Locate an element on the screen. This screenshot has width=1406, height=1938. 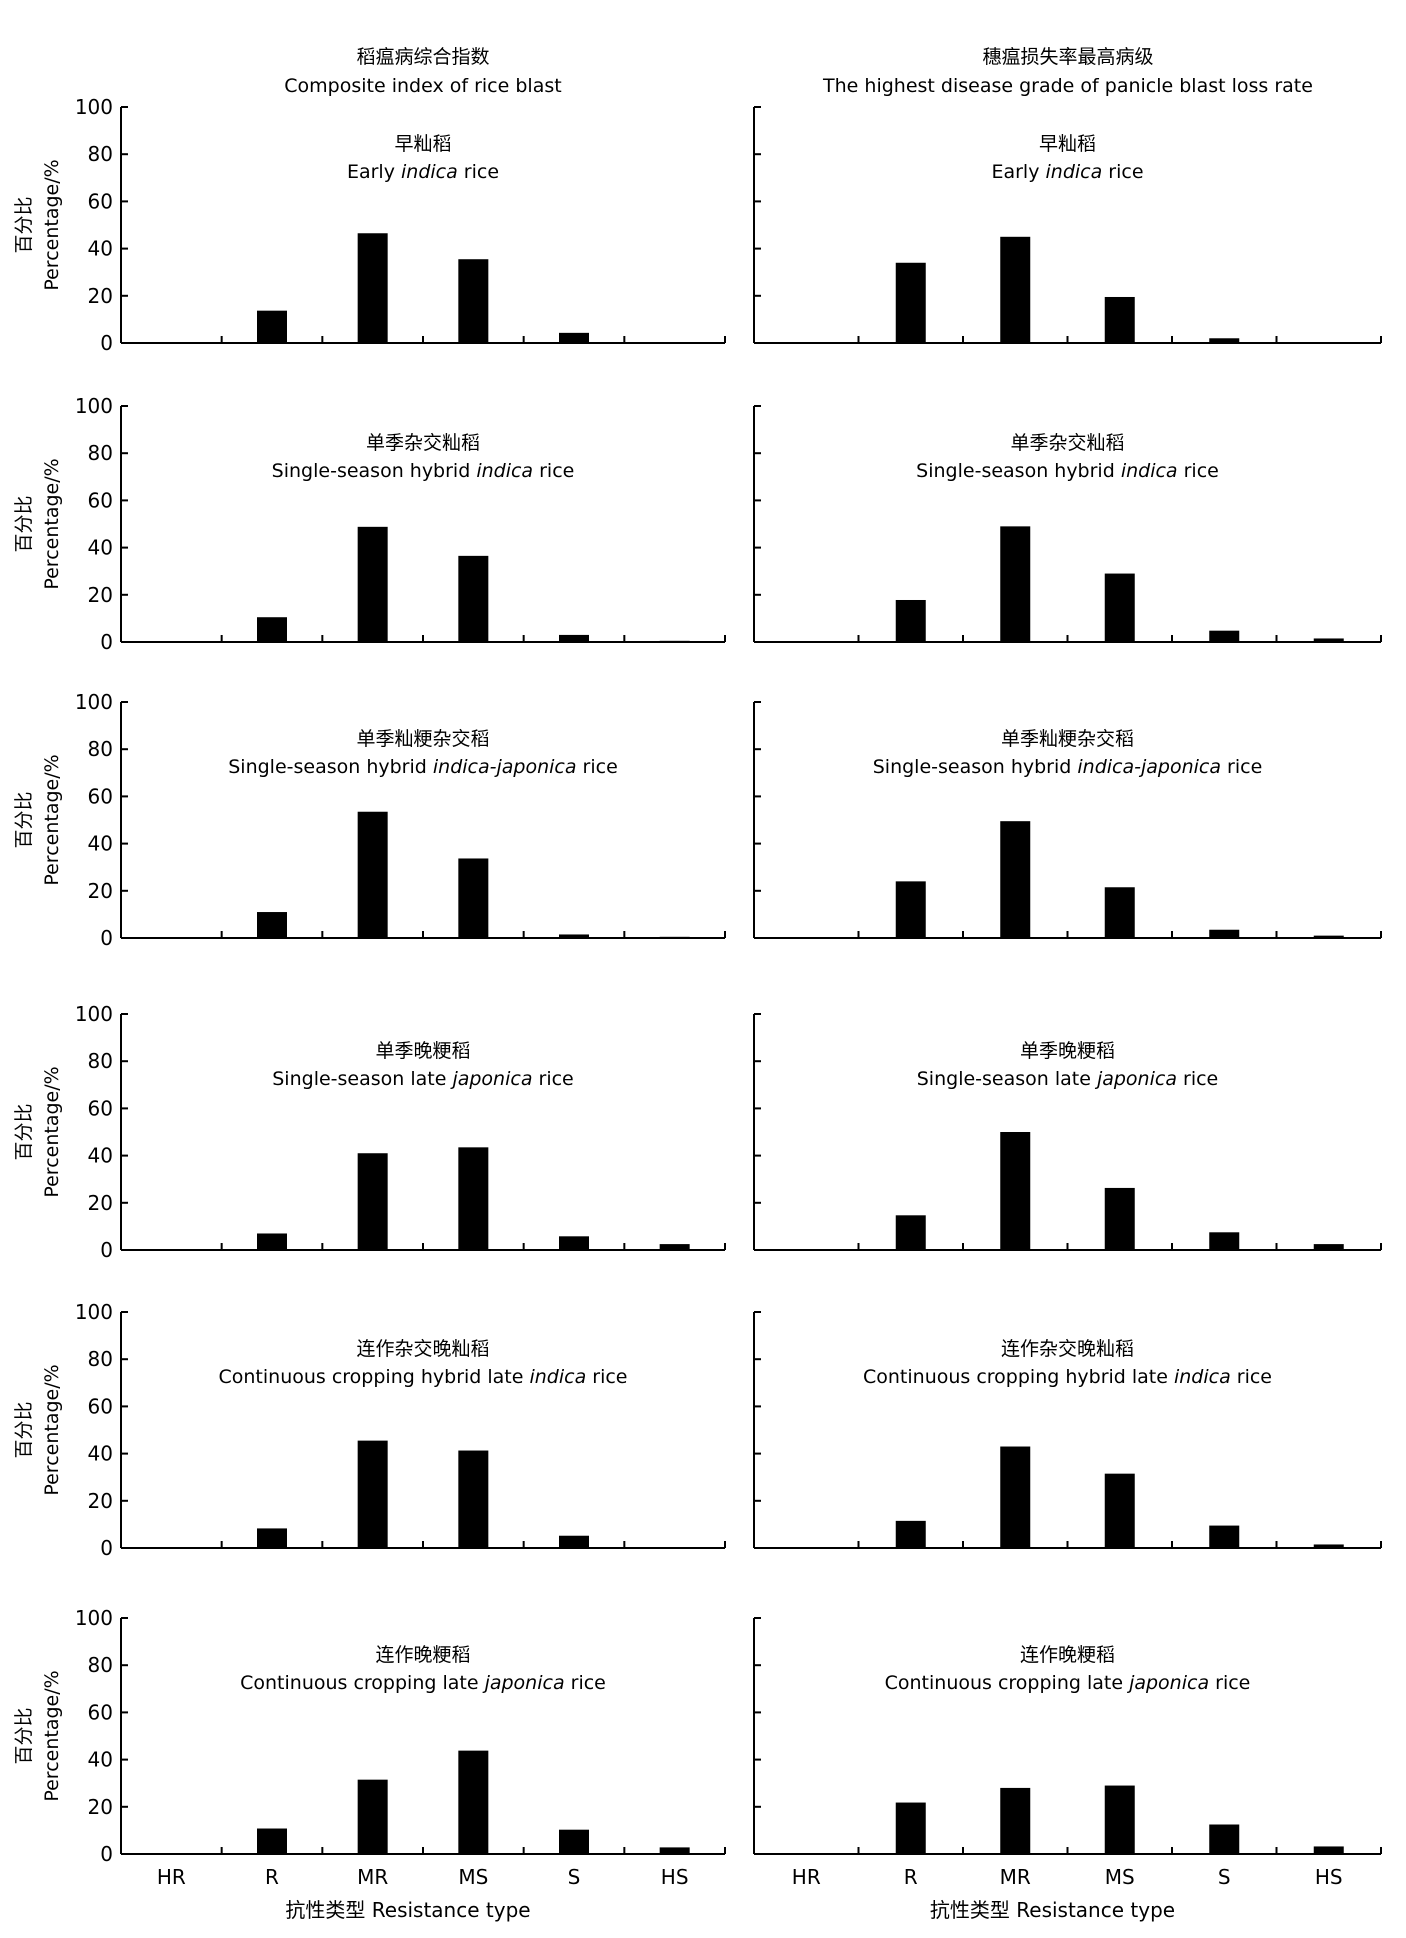
panel-title-part: japonica is located at coordinates (490, 1079).